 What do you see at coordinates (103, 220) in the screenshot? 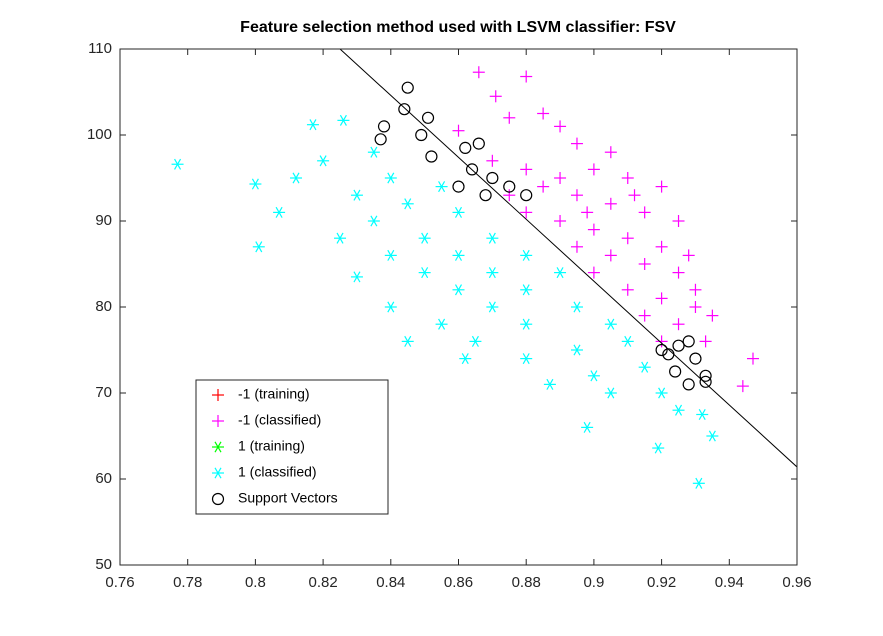
I see `y-tick-label: 90` at bounding box center [103, 220].